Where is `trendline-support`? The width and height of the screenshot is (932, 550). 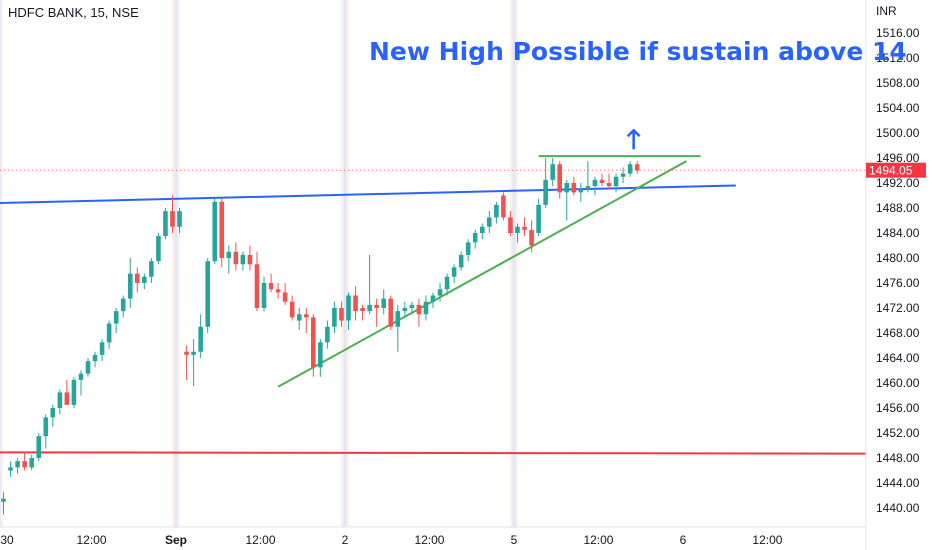 trendline-support is located at coordinates (433, 453).